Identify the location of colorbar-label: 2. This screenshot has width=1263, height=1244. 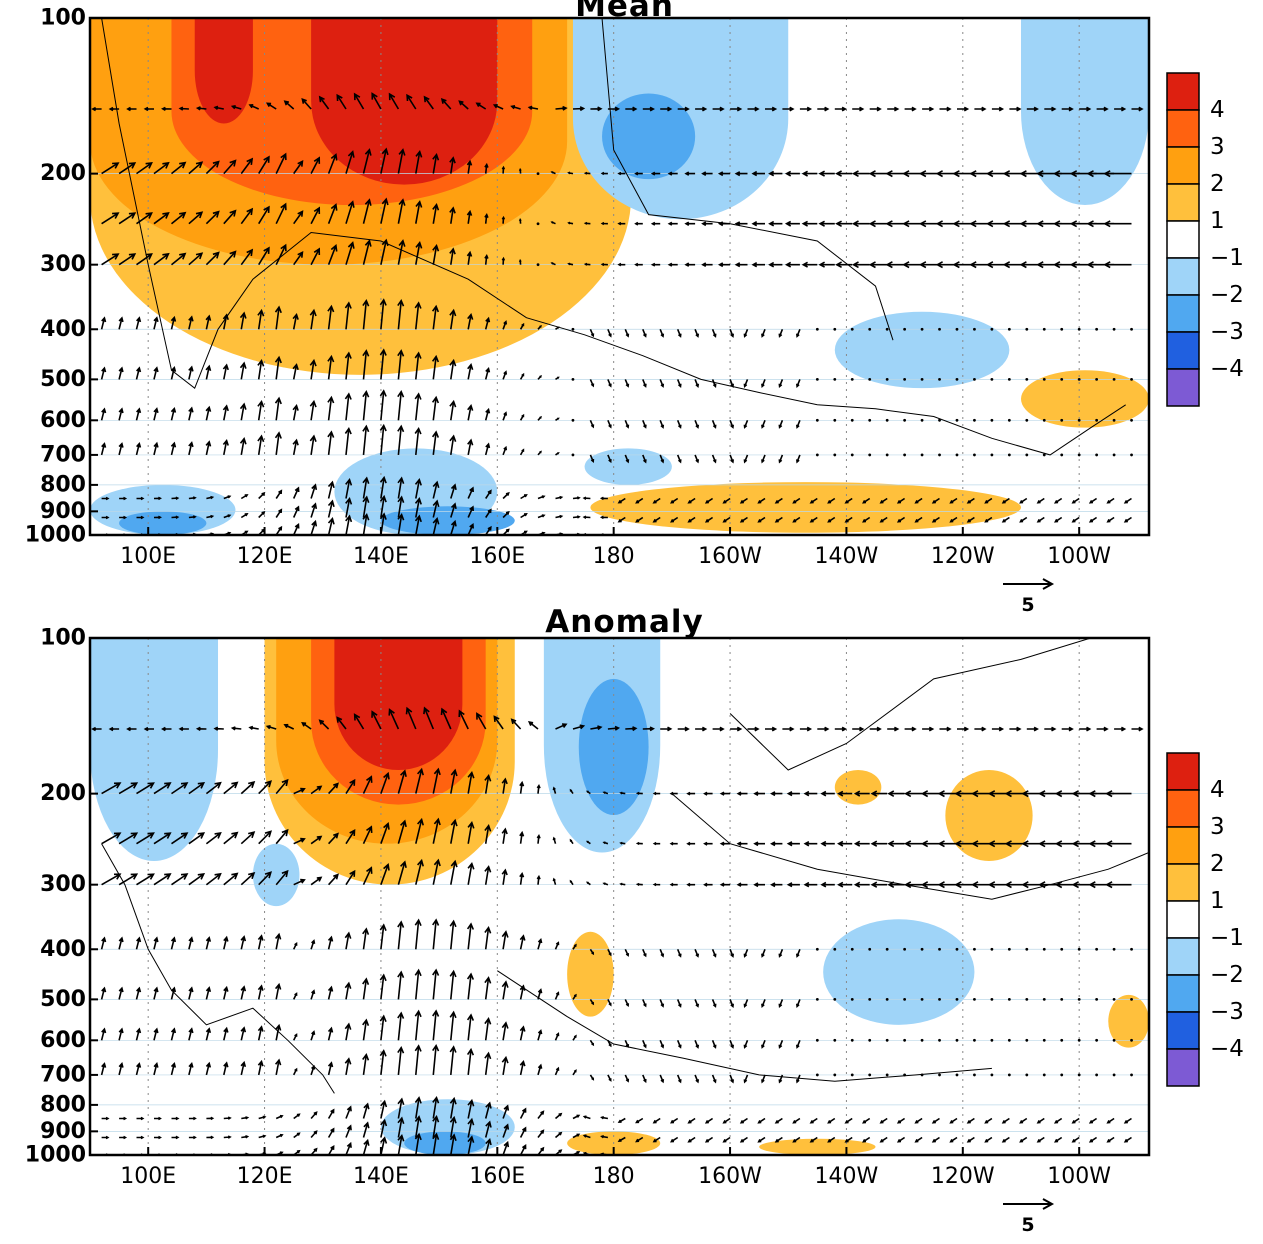
(1217, 184).